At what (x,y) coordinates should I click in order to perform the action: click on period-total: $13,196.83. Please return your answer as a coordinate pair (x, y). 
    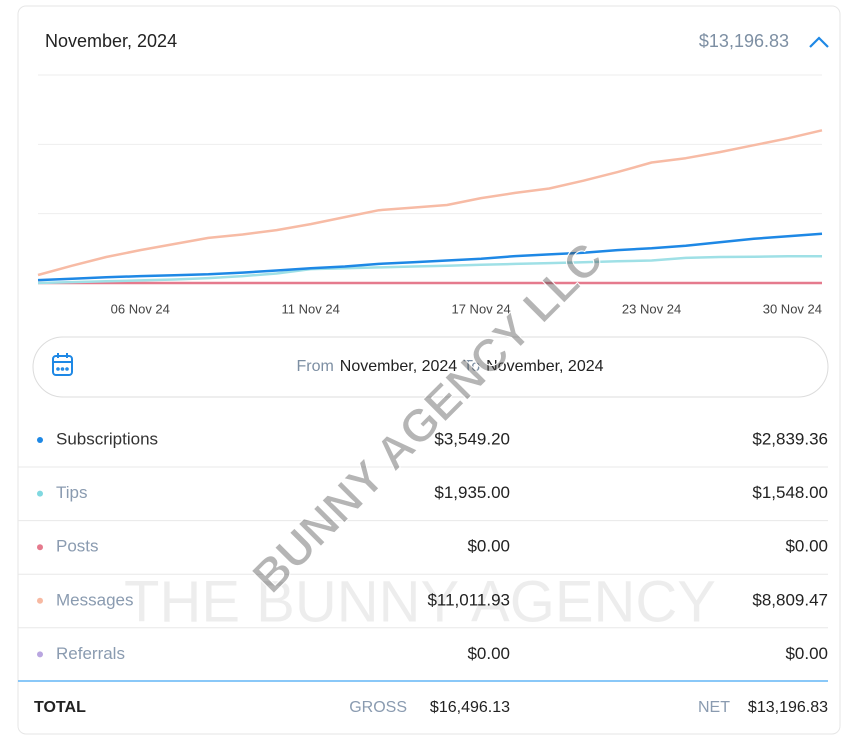
    Looking at the image, I should click on (744, 41).